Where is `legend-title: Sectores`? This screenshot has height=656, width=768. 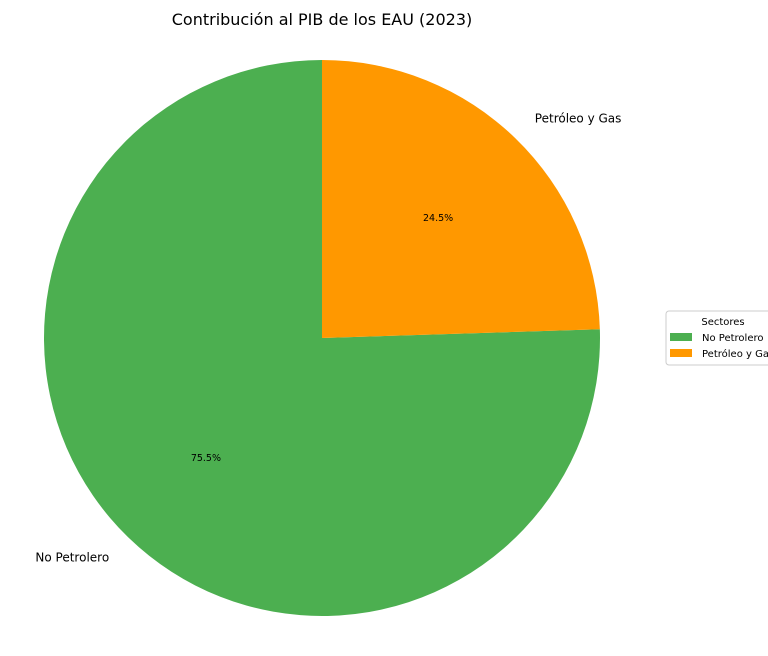
legend-title: Sectores is located at coordinates (722, 322).